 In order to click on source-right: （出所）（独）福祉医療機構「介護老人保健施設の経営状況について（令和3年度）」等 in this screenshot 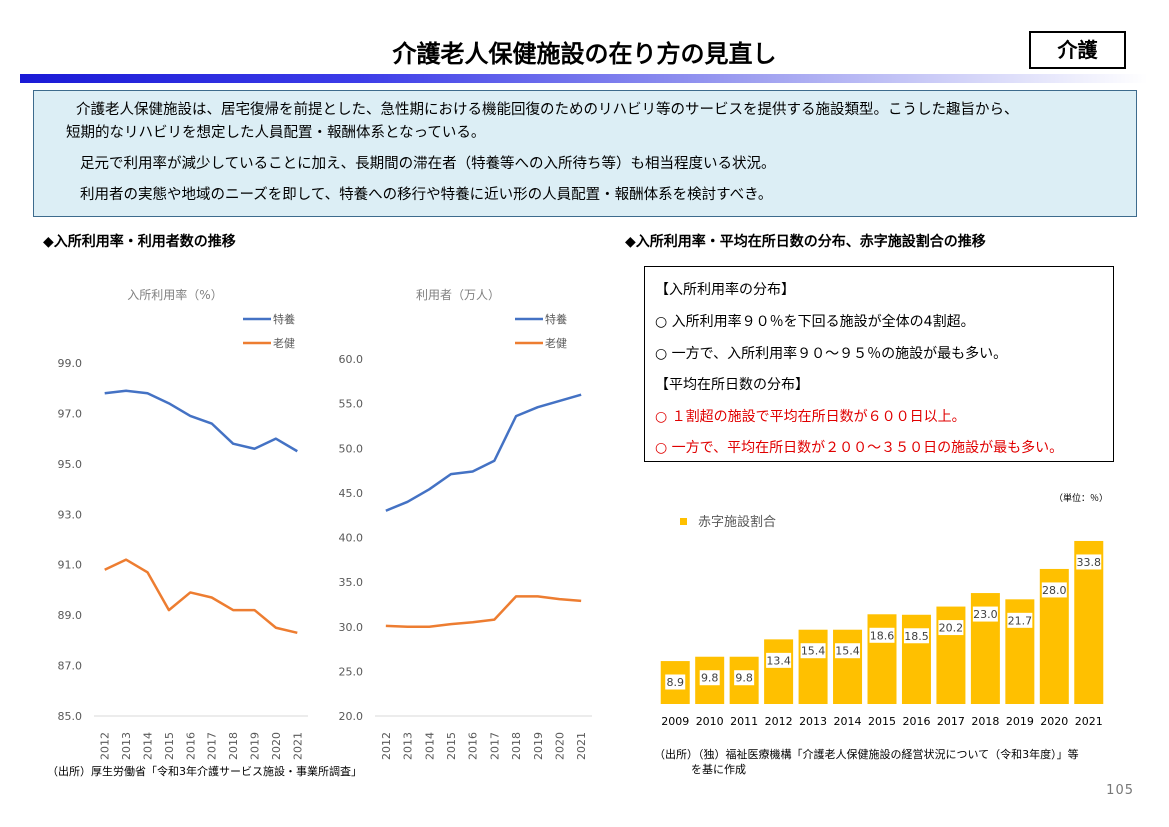, I will do `click(866, 754)`.